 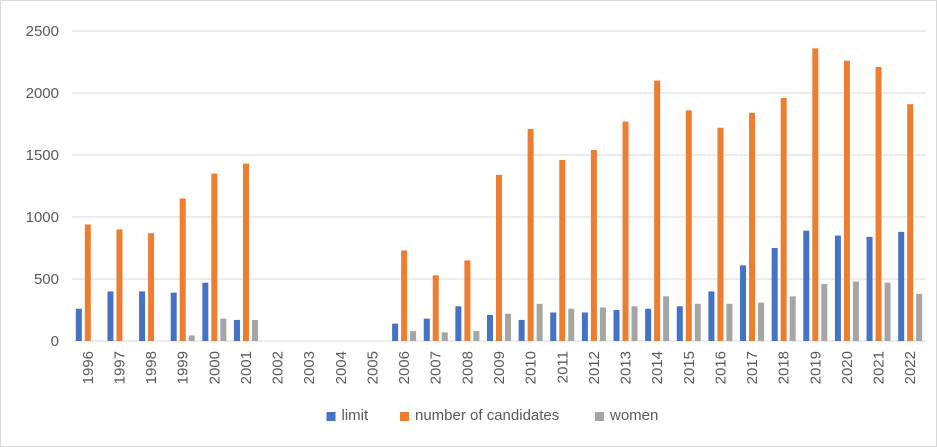 I want to click on bar-women-2011, so click(x=571, y=324).